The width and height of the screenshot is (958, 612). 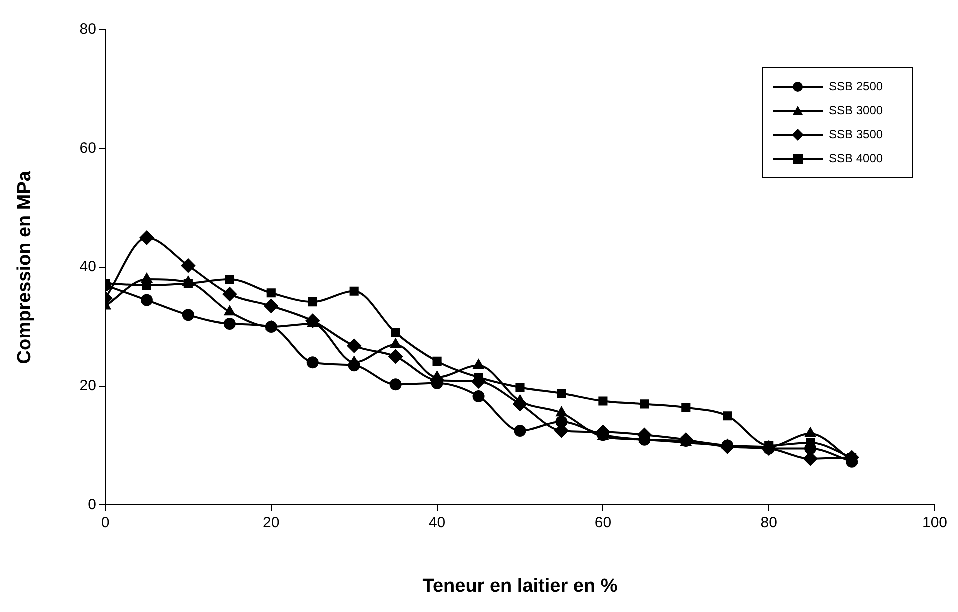 What do you see at coordinates (271, 523) in the screenshot?
I see `x-tick-label: 20` at bounding box center [271, 523].